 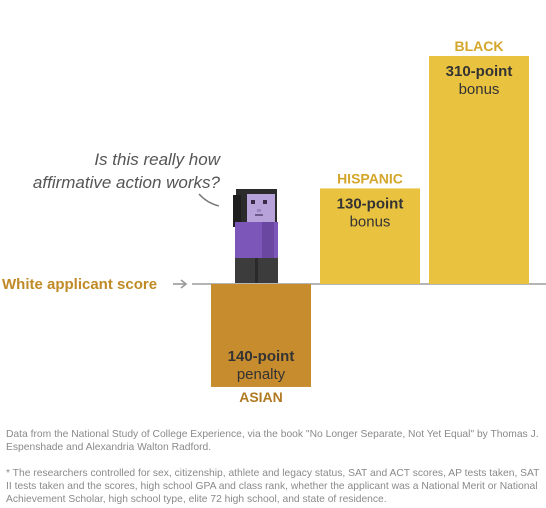 What do you see at coordinates (261, 397) in the screenshot?
I see `category-label-asian: ASIAN` at bounding box center [261, 397].